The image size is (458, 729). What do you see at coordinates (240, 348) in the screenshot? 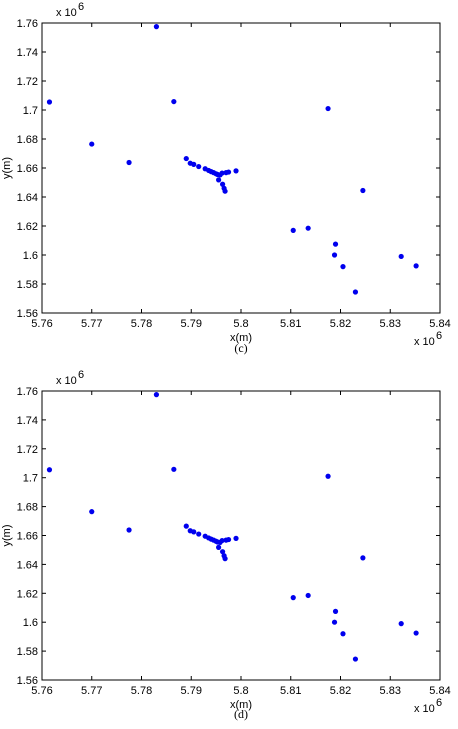
I see `panel-caption: (c)` at bounding box center [240, 348].